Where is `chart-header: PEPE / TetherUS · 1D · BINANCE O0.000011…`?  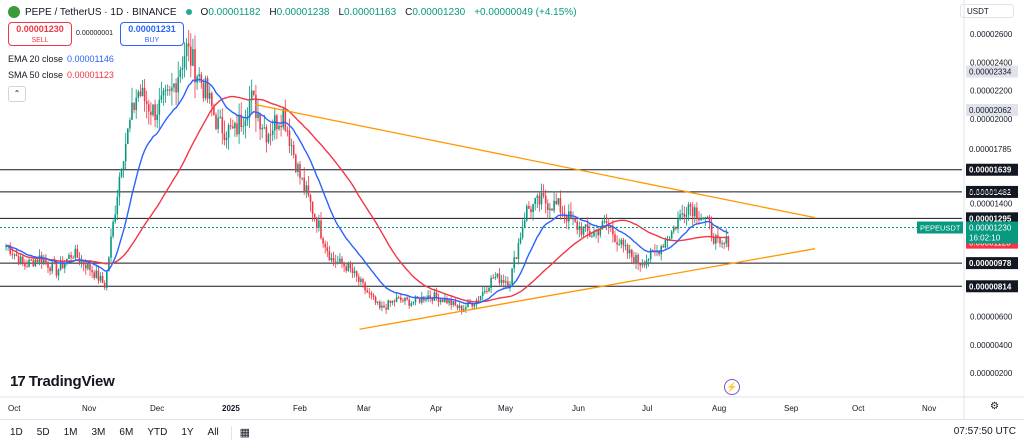 chart-header: PEPE / TetherUS · 1D · BINANCE O0.000011… is located at coordinates (294, 12).